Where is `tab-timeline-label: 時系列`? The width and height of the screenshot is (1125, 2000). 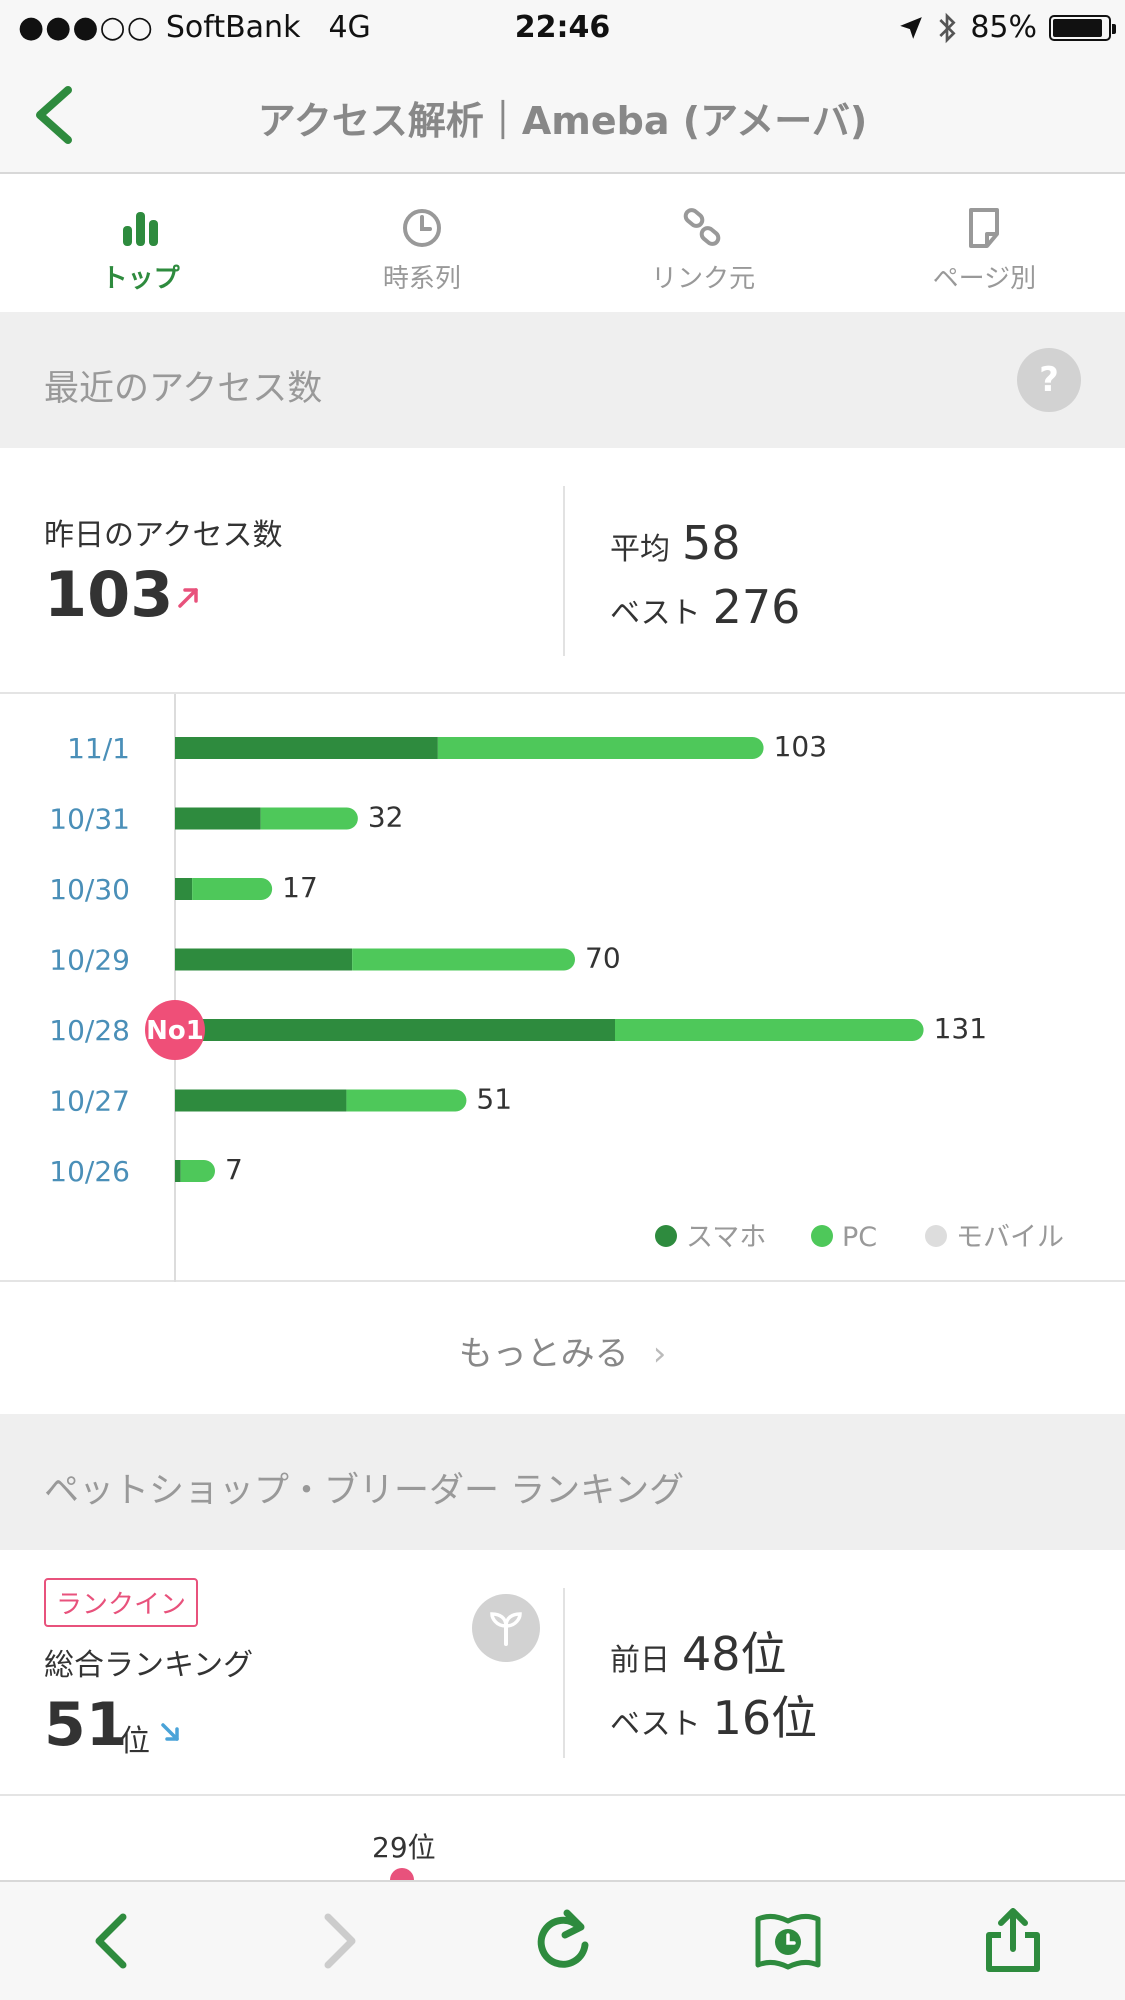
tab-timeline-label: 時系列 is located at coordinates (421, 279).